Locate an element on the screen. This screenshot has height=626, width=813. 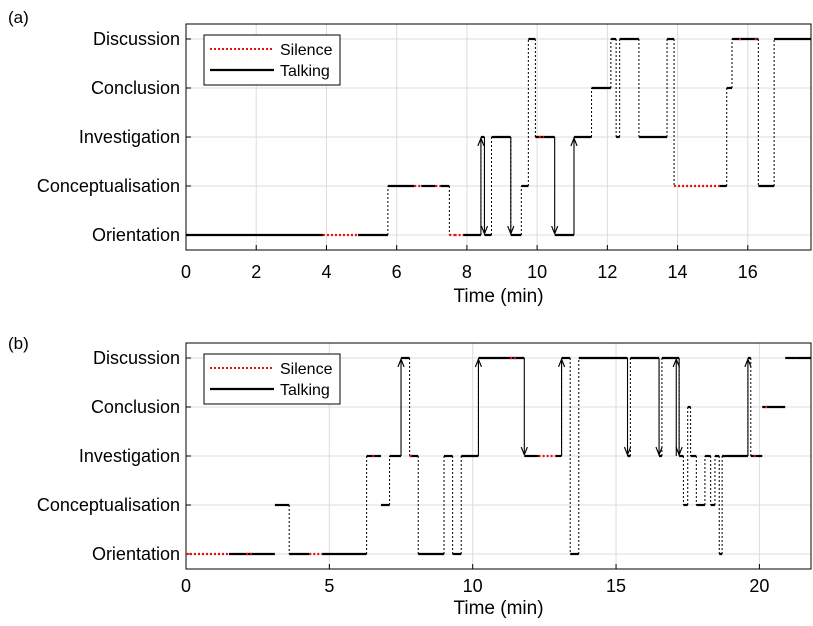
panel-label: (a) is located at coordinates (18, 17).